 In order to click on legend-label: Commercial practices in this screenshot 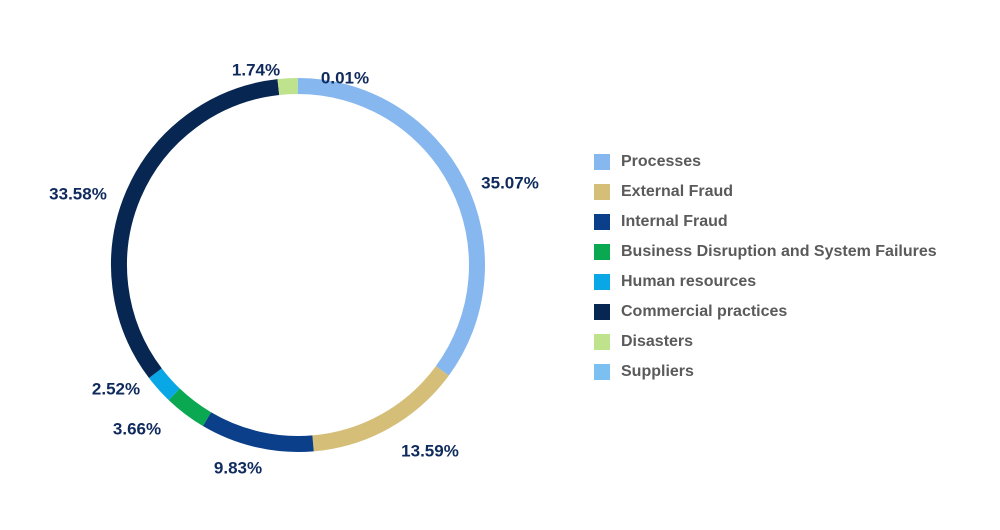, I will do `click(704, 311)`.